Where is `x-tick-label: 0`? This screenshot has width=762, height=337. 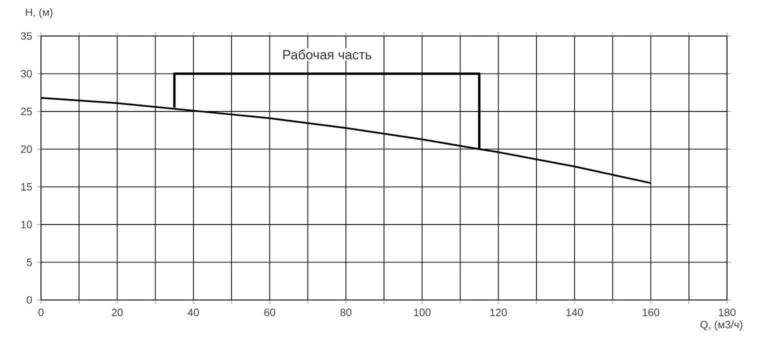
x-tick-label: 0 is located at coordinates (41, 312).